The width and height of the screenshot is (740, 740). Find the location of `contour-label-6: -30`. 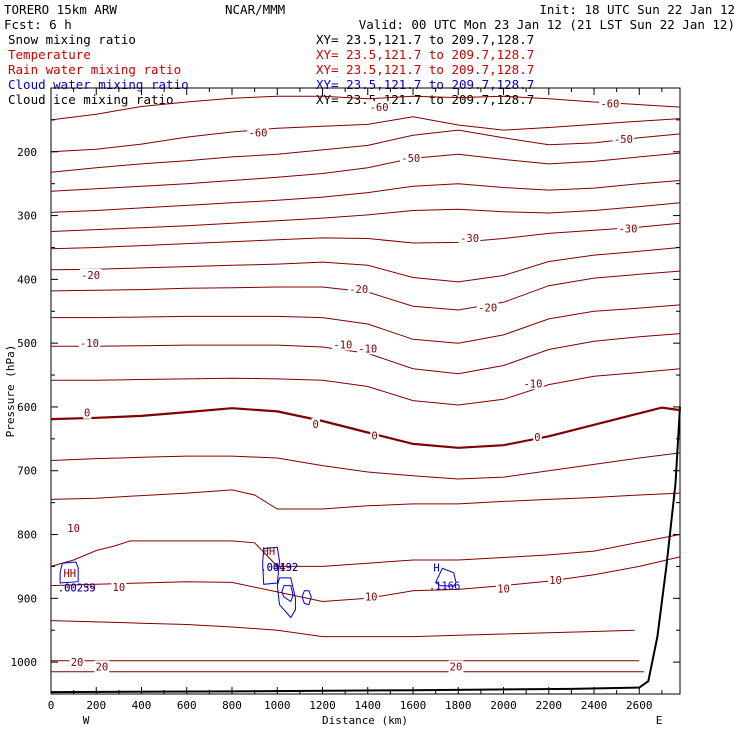

contour-label-6: -30 is located at coordinates (627, 229).